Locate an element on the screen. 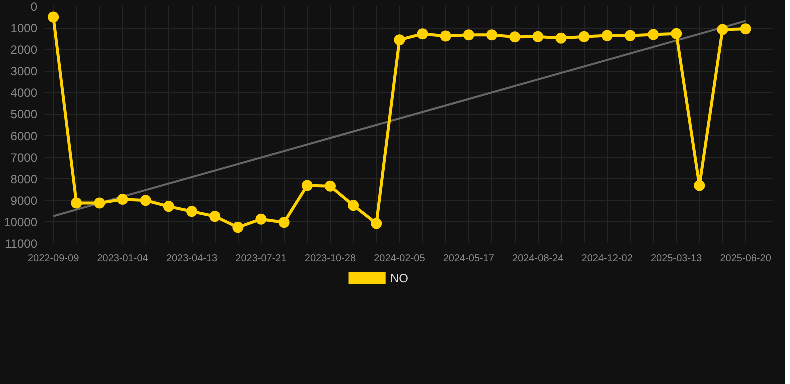  legend-label: NO is located at coordinates (399, 279).